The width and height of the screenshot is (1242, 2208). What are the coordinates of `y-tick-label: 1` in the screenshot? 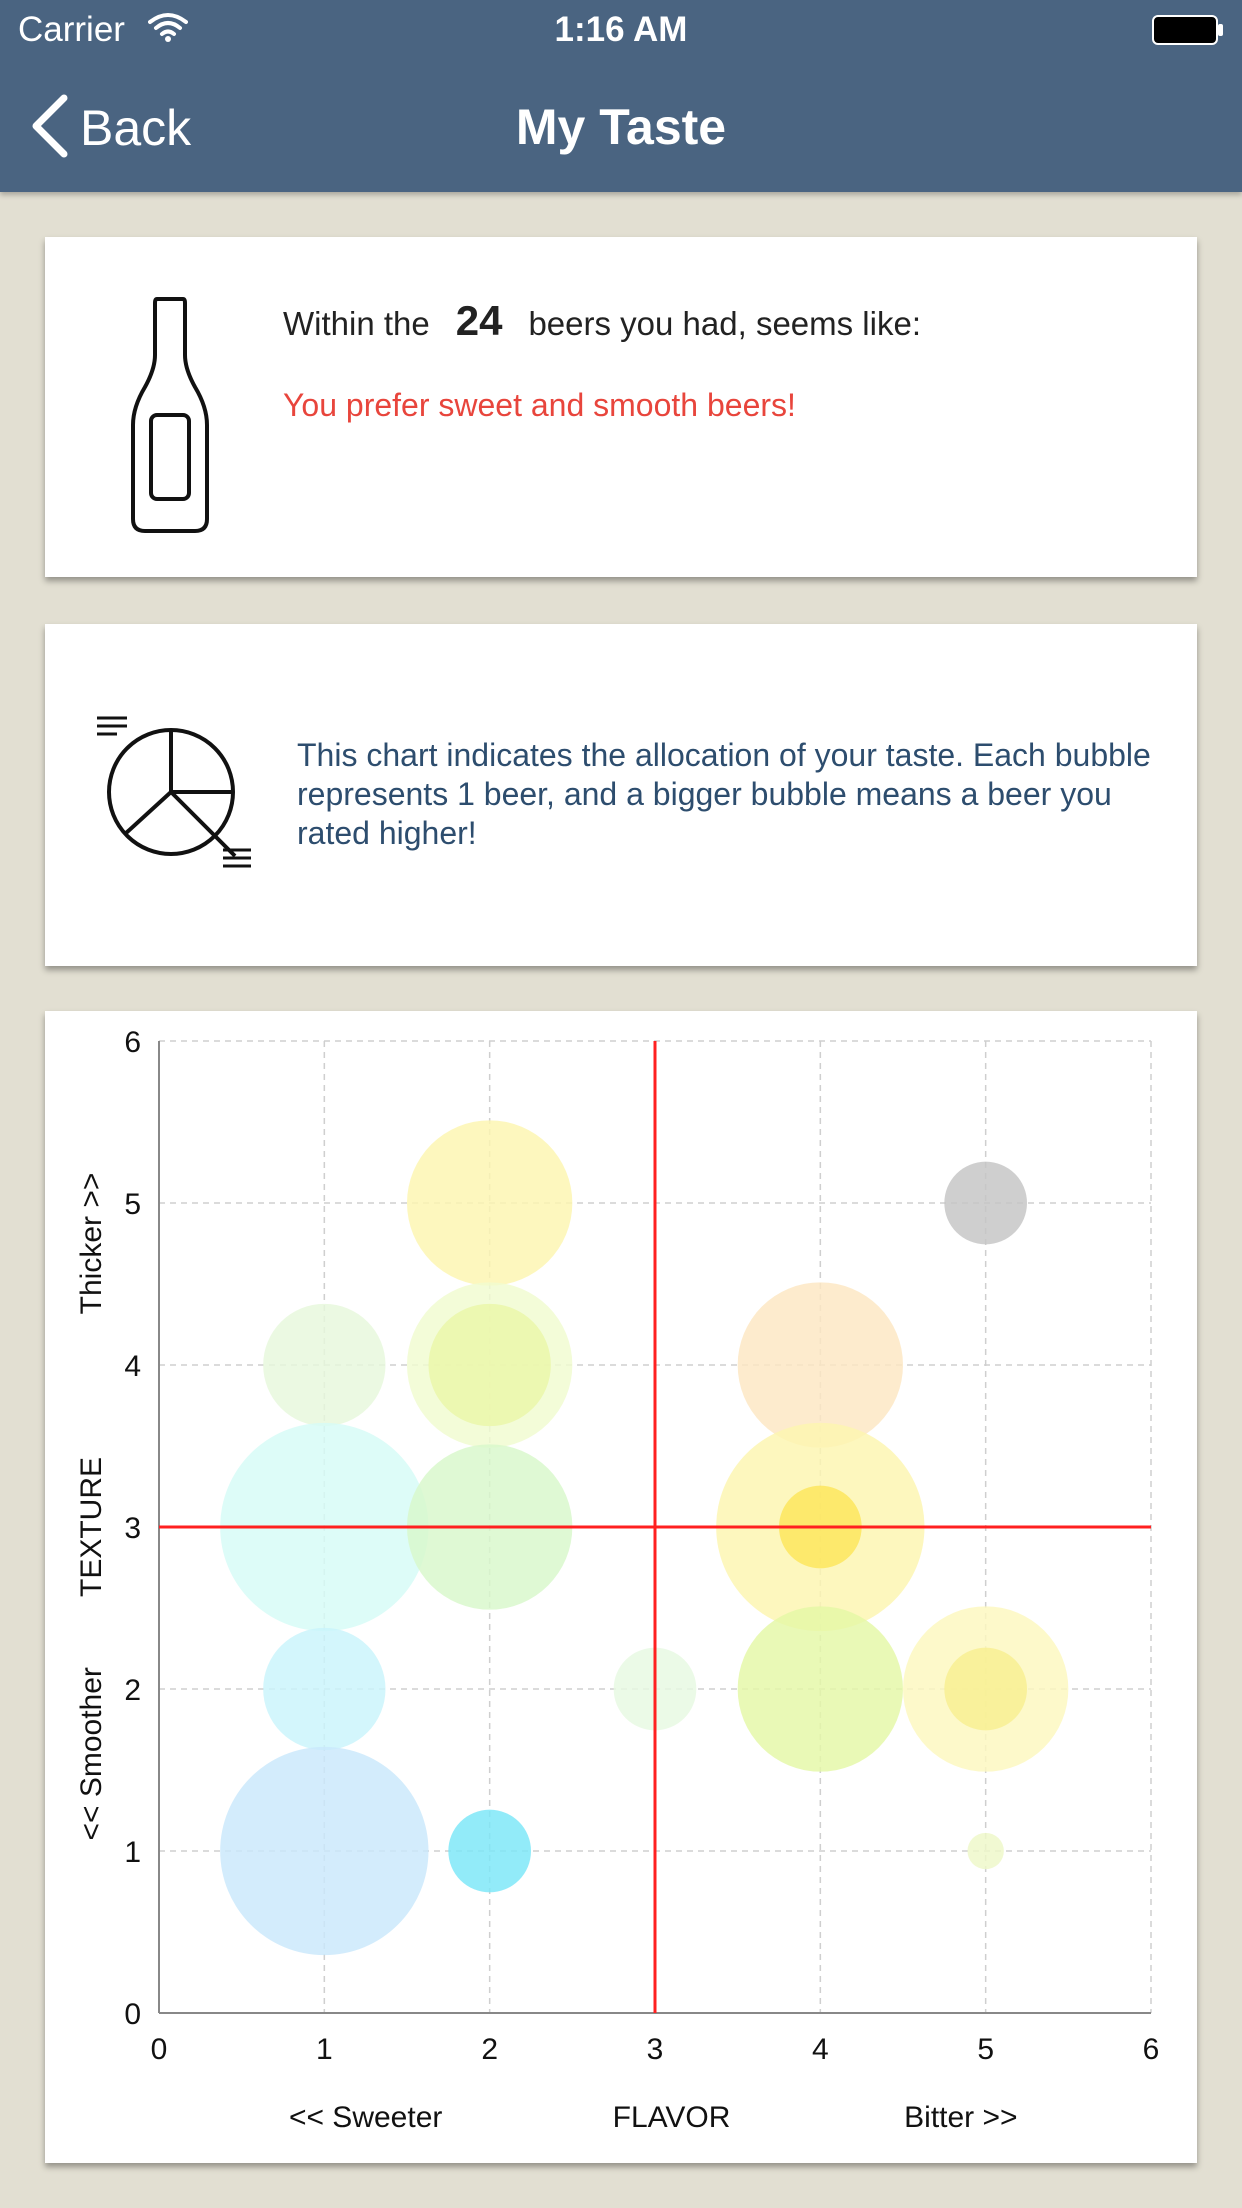 It's located at (132, 1852).